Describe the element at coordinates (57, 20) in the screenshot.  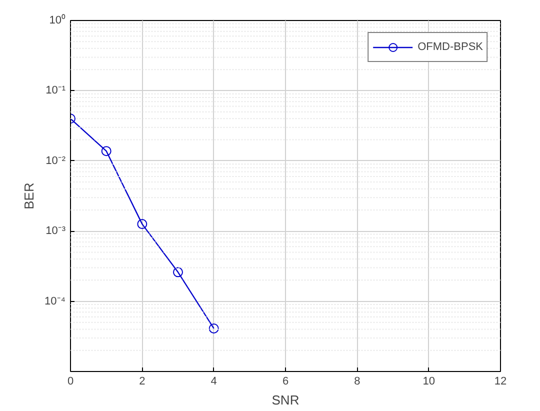
I see `y-tick-label: 10⁰` at that location.